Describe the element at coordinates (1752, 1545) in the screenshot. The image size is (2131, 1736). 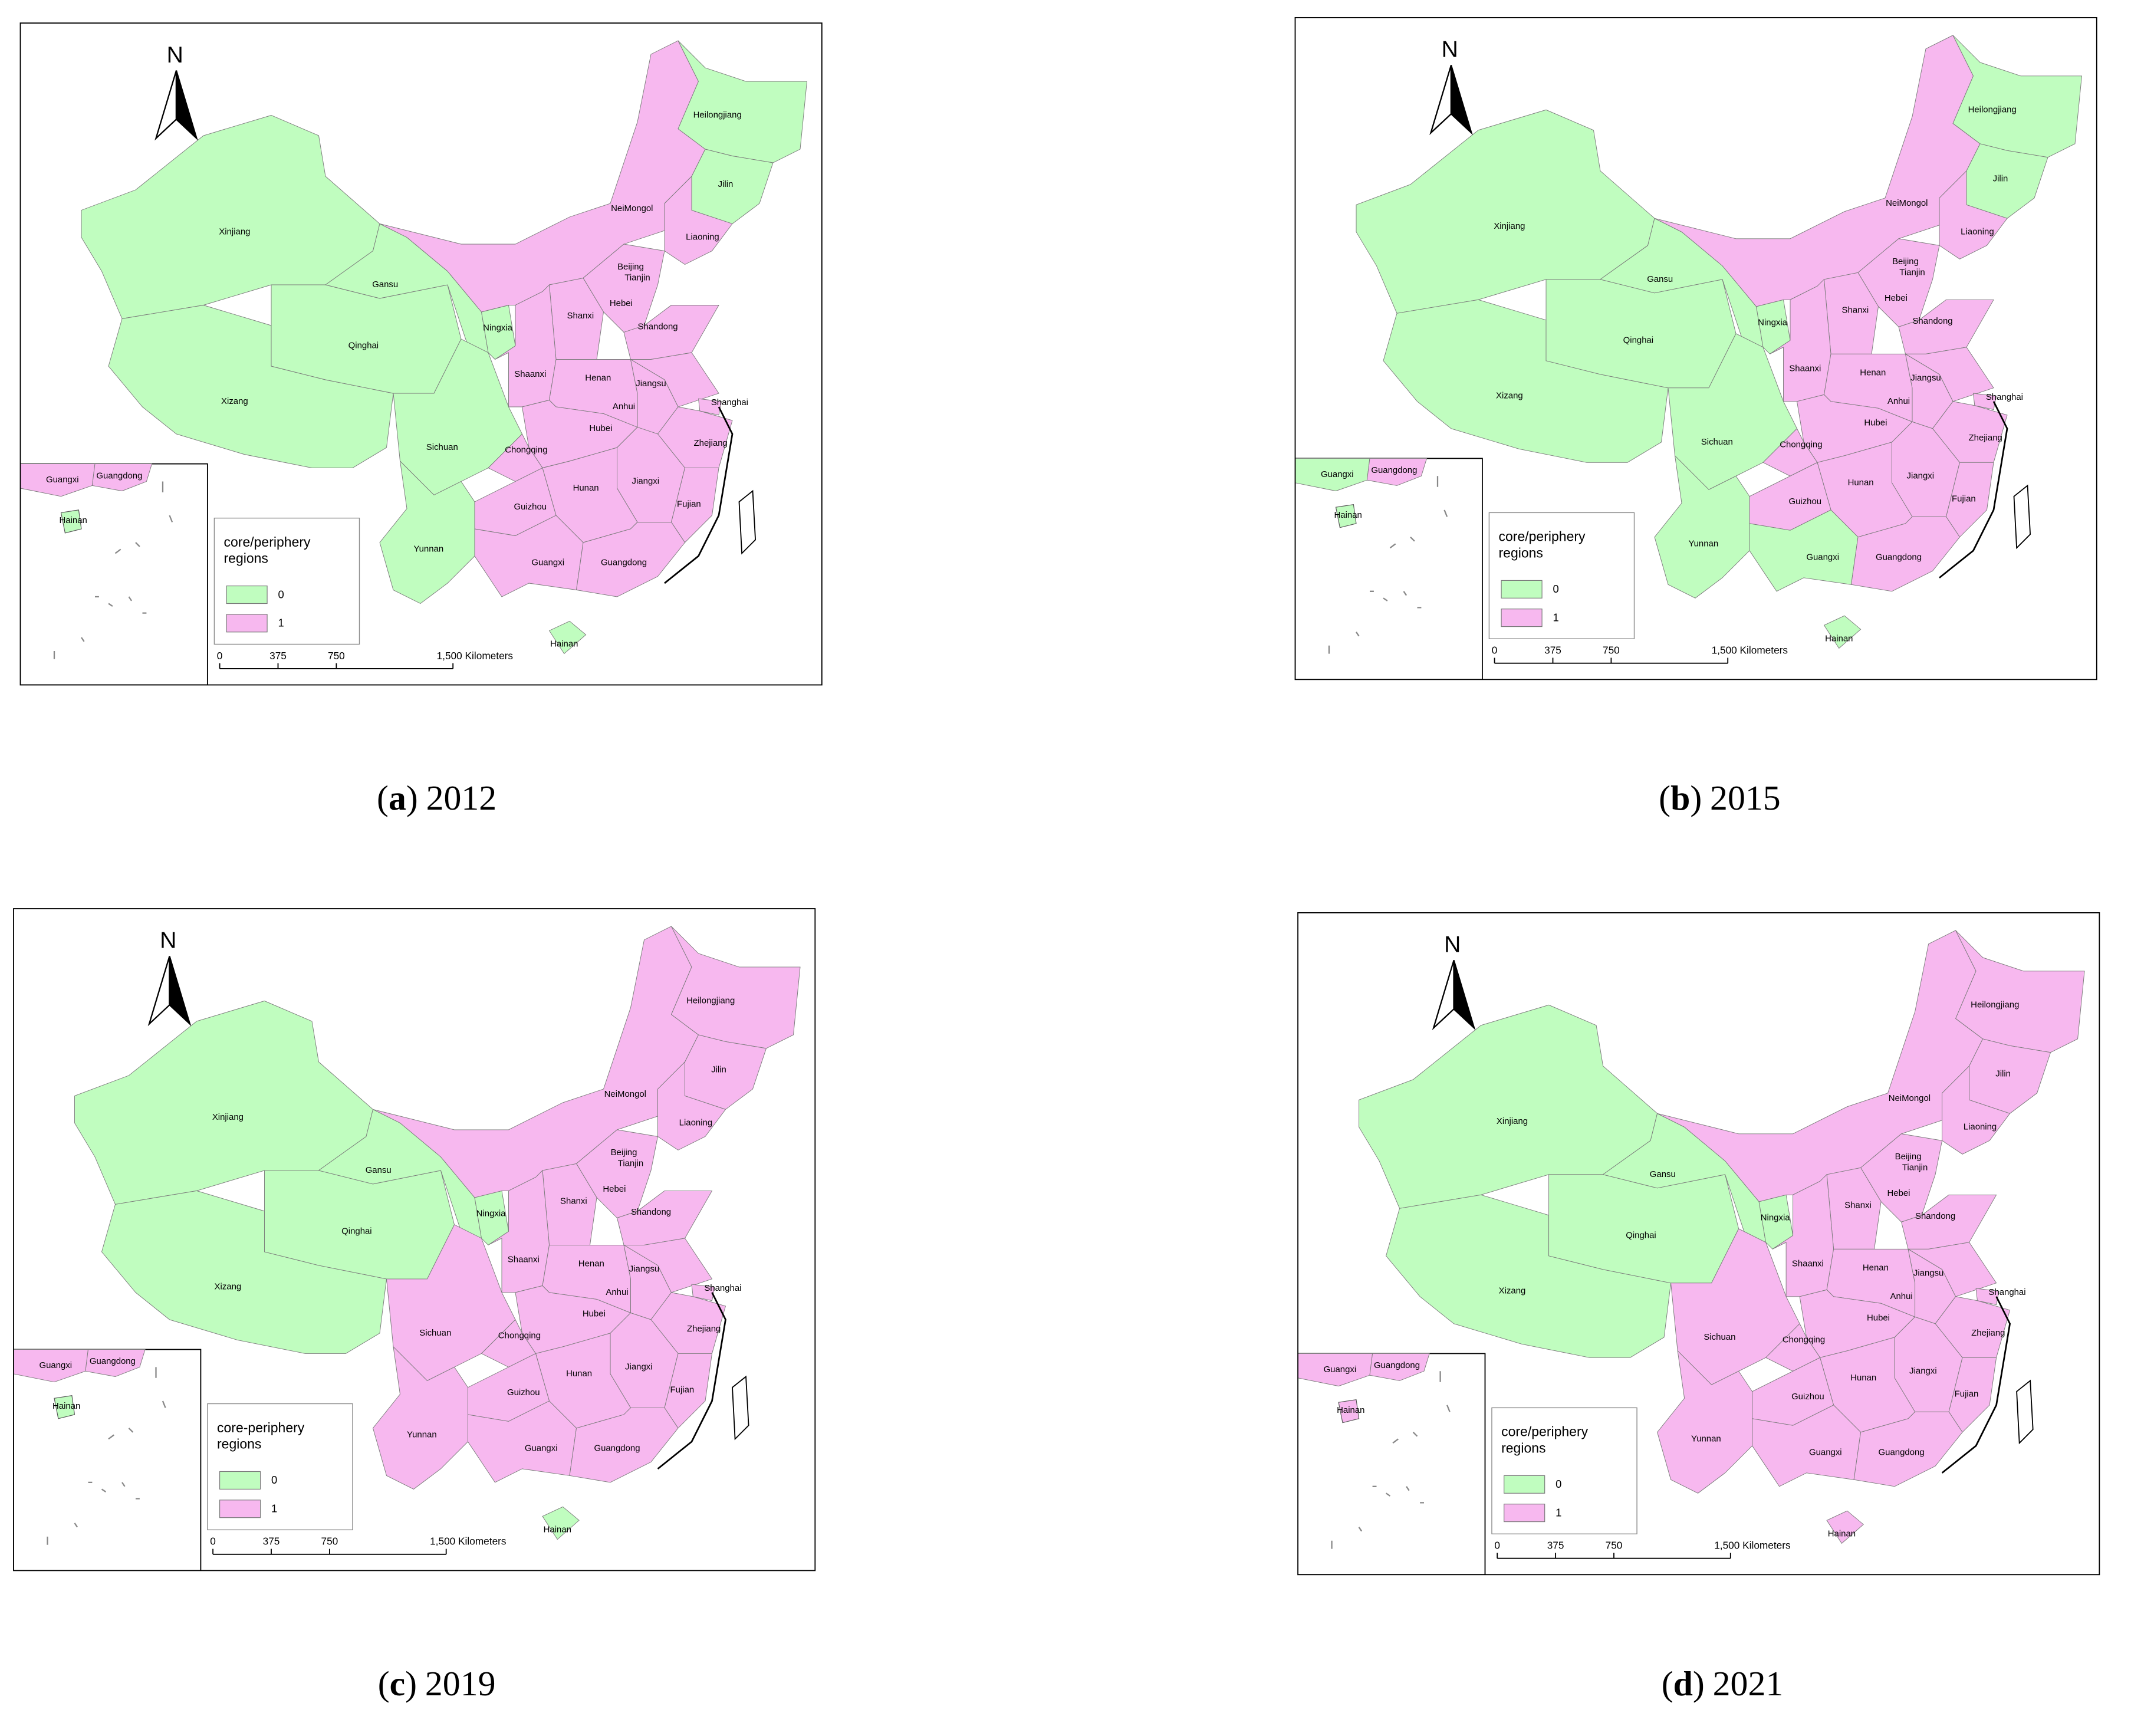
I see `scale-label: 1,500 Kilometers` at that location.